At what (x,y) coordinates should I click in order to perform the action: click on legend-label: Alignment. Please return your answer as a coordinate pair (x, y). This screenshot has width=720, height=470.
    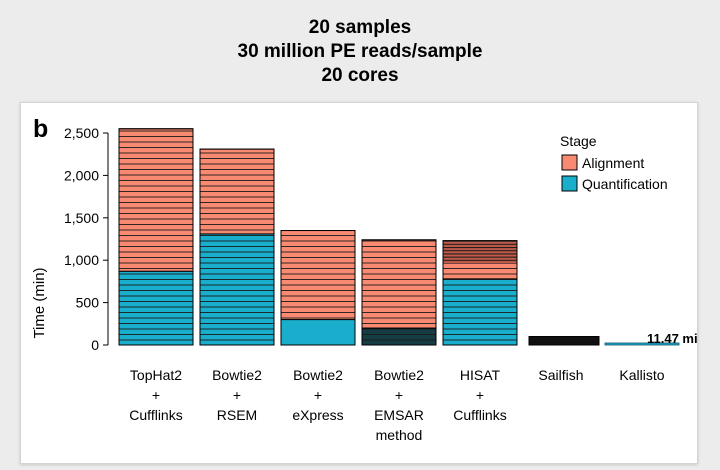
    Looking at the image, I should click on (613, 163).